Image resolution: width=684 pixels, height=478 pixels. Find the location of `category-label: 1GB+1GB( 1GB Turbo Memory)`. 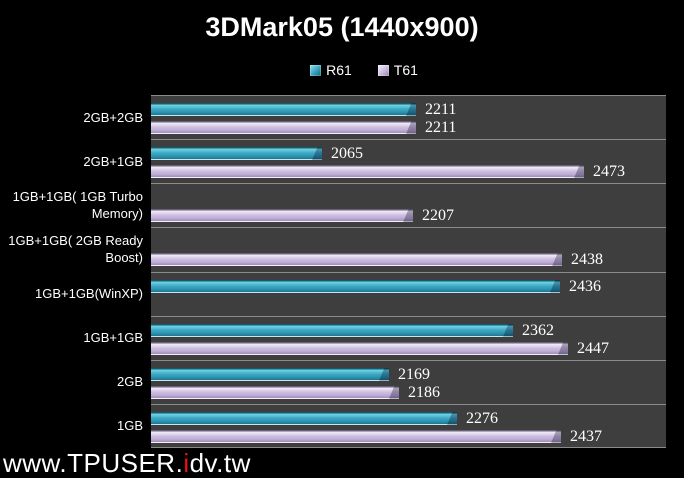

category-label: 1GB+1GB( 1GB Turbo Memory) is located at coordinates (77, 205).